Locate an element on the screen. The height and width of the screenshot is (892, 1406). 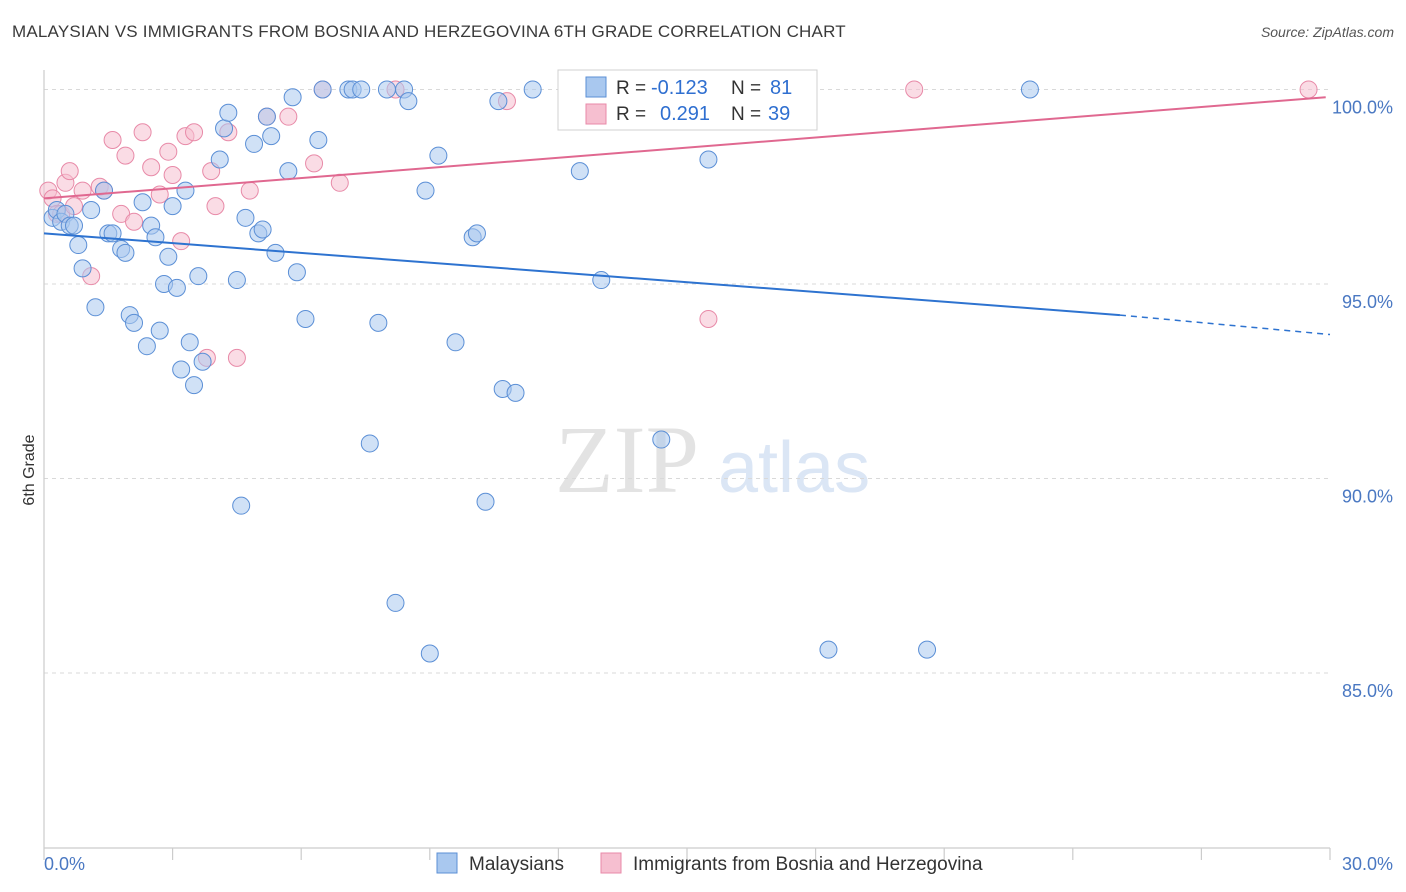
legend-r-value-2: 0.291 is located at coordinates (685, 114).